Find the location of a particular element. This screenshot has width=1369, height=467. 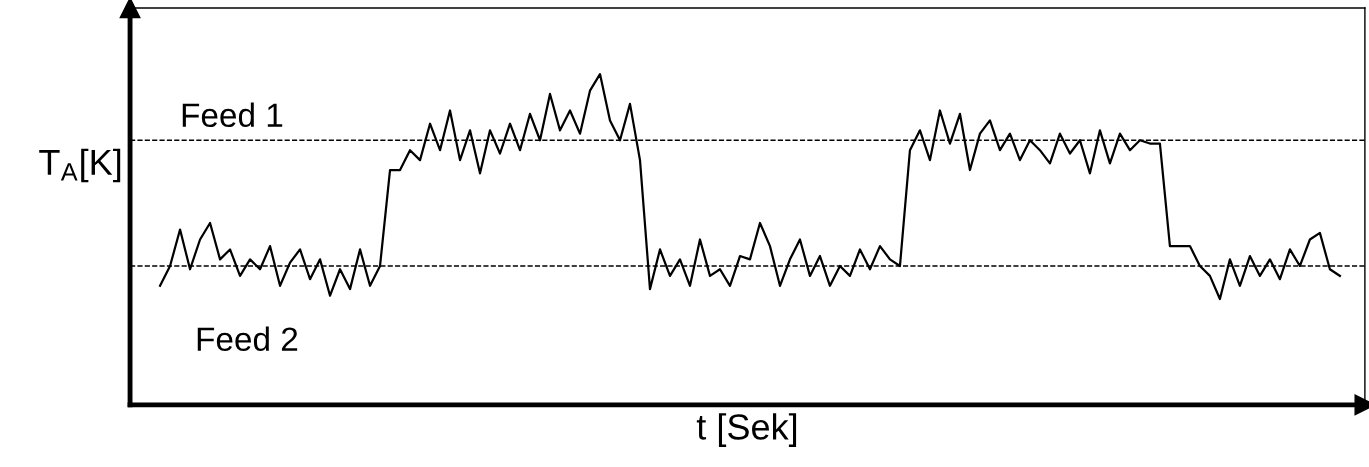

x-axis-title: t [Sek] is located at coordinates (746, 430).